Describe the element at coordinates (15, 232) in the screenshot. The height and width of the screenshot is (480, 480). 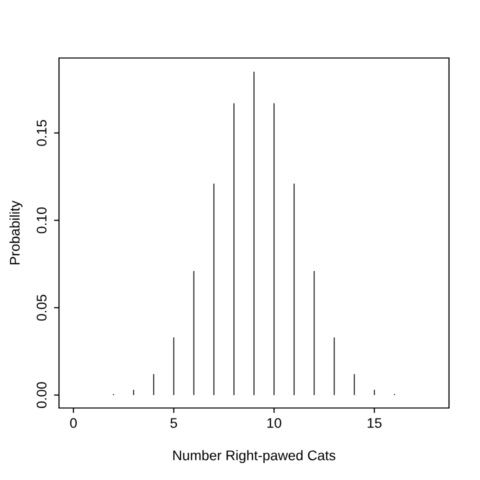
I see `y-axis-title: Probability` at that location.